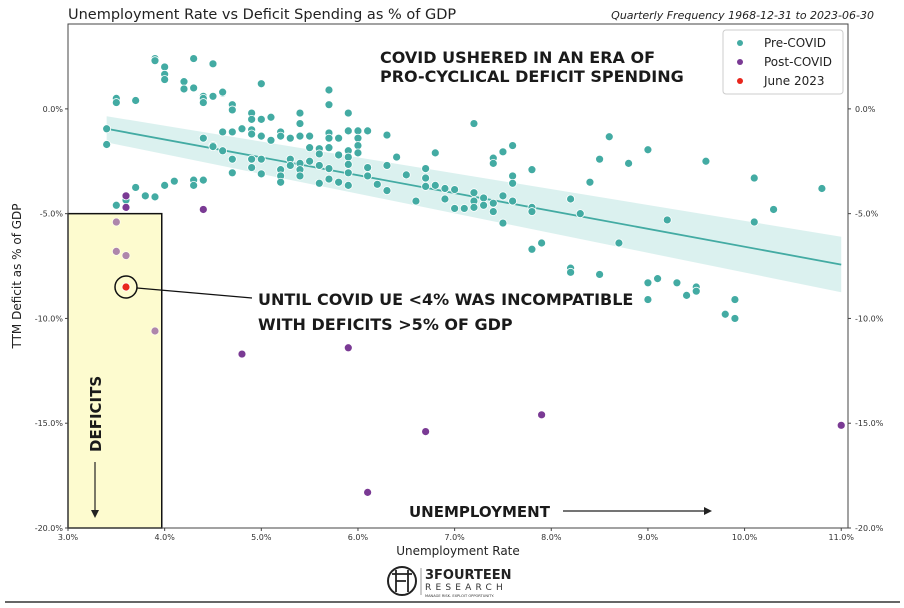 The width and height of the screenshot is (904, 608). I want to click on annotation-covid-line1: COVID USHERED IN AN ERA OF, so click(517, 57).